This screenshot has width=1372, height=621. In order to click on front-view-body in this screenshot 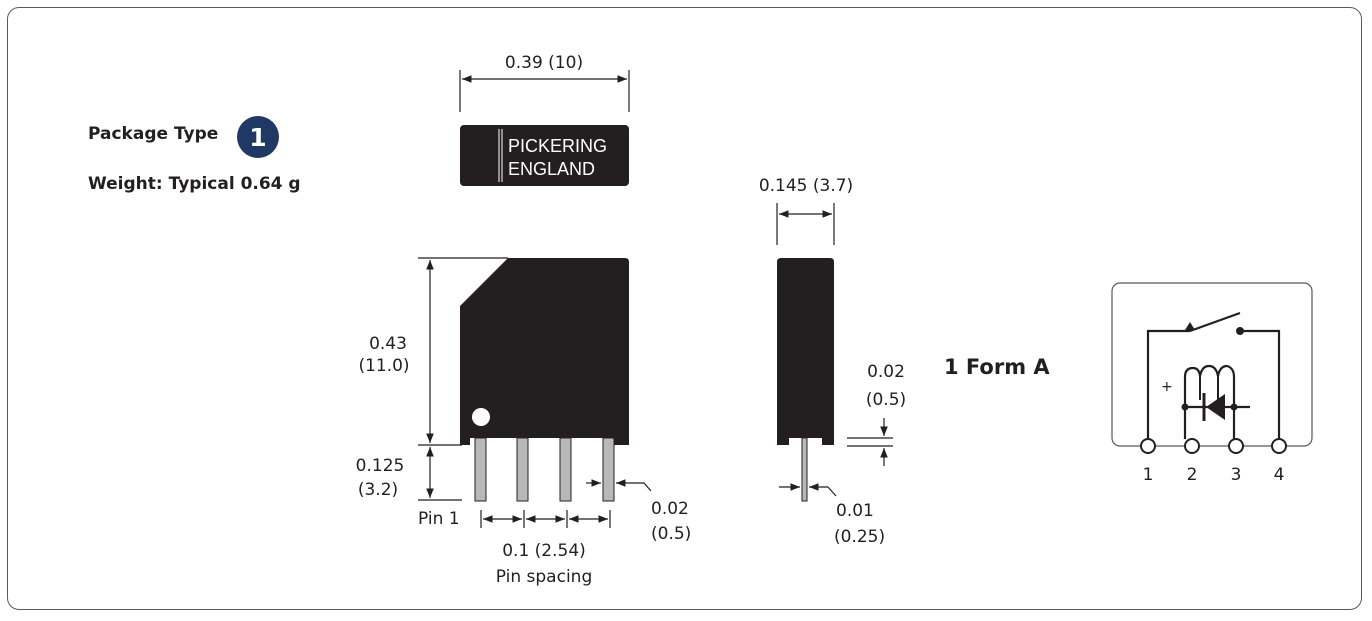, I will do `click(544, 351)`.